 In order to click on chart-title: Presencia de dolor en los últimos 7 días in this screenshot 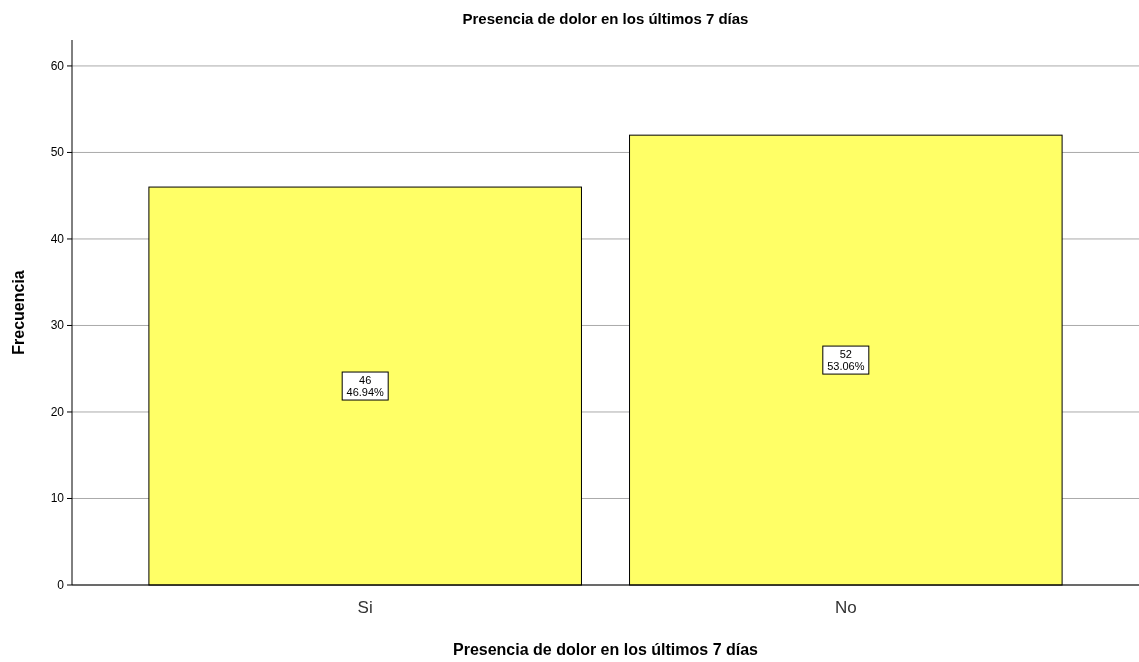, I will do `click(605, 18)`.